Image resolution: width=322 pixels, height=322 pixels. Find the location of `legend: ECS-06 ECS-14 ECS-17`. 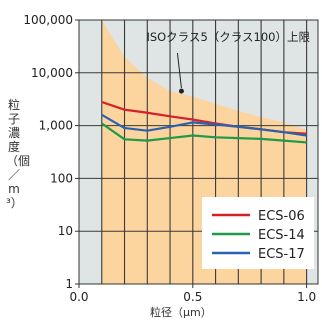

legend: ECS-06 ECS-14 ECS-17 is located at coordinates (258, 233).